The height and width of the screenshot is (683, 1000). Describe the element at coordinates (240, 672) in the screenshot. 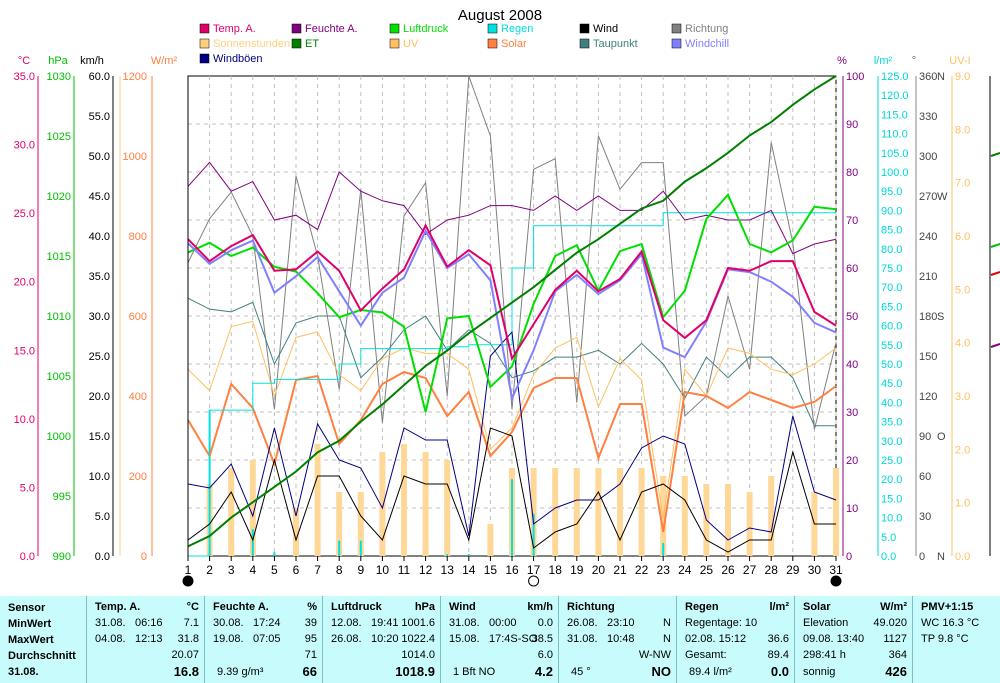

I see `absolute-humidity: 9.39 g/m³` at that location.